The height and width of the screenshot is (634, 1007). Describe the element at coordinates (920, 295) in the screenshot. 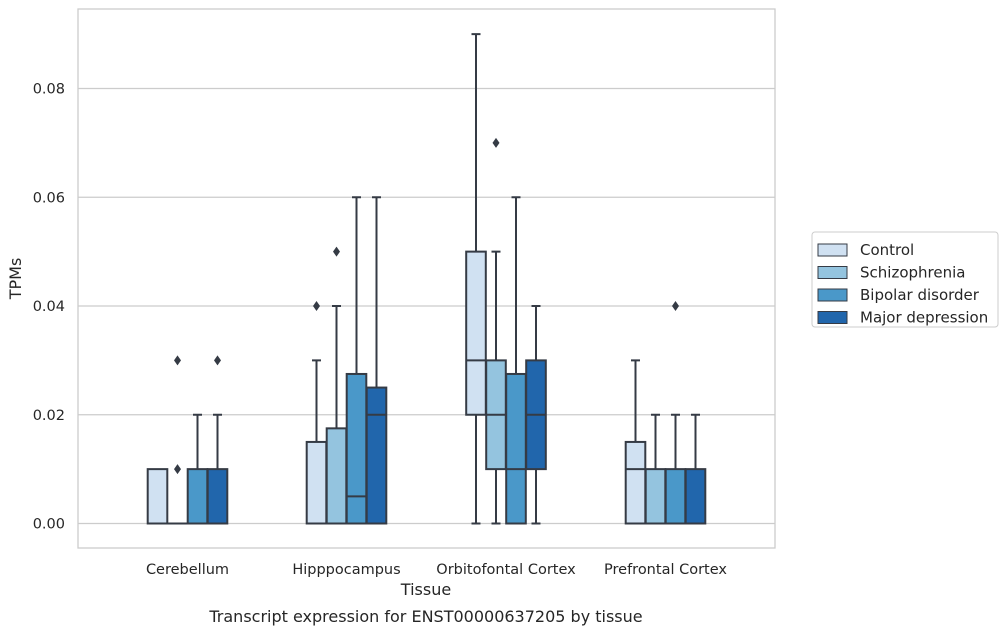

I see `legend-label: Bipolar disorder` at that location.